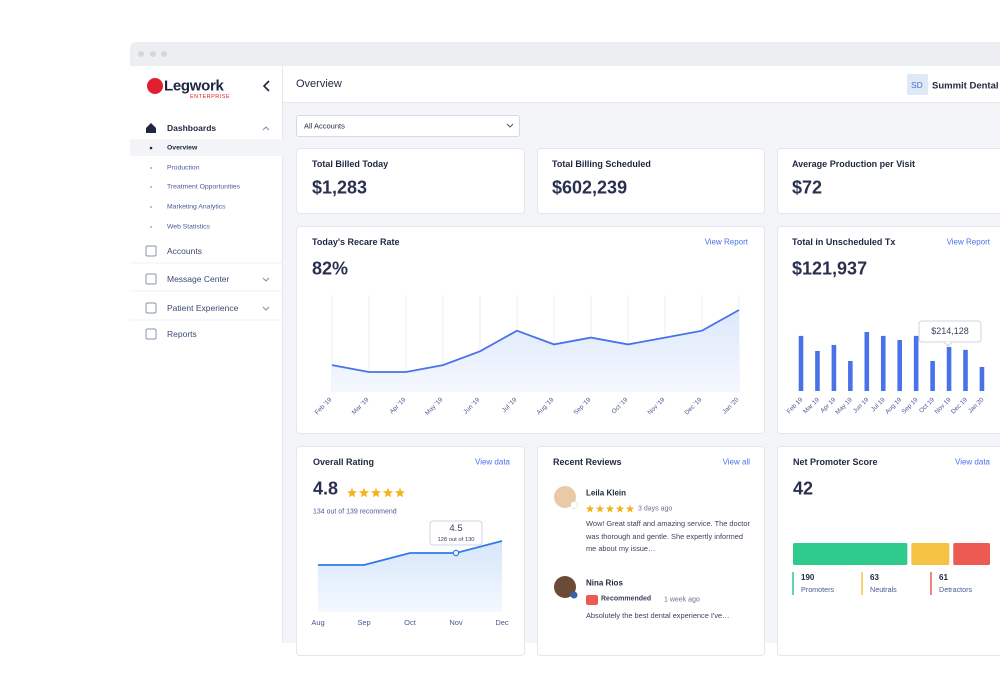 The height and width of the screenshot is (680, 1000). What do you see at coordinates (456, 553) in the screenshot?
I see `highlight-point` at bounding box center [456, 553].